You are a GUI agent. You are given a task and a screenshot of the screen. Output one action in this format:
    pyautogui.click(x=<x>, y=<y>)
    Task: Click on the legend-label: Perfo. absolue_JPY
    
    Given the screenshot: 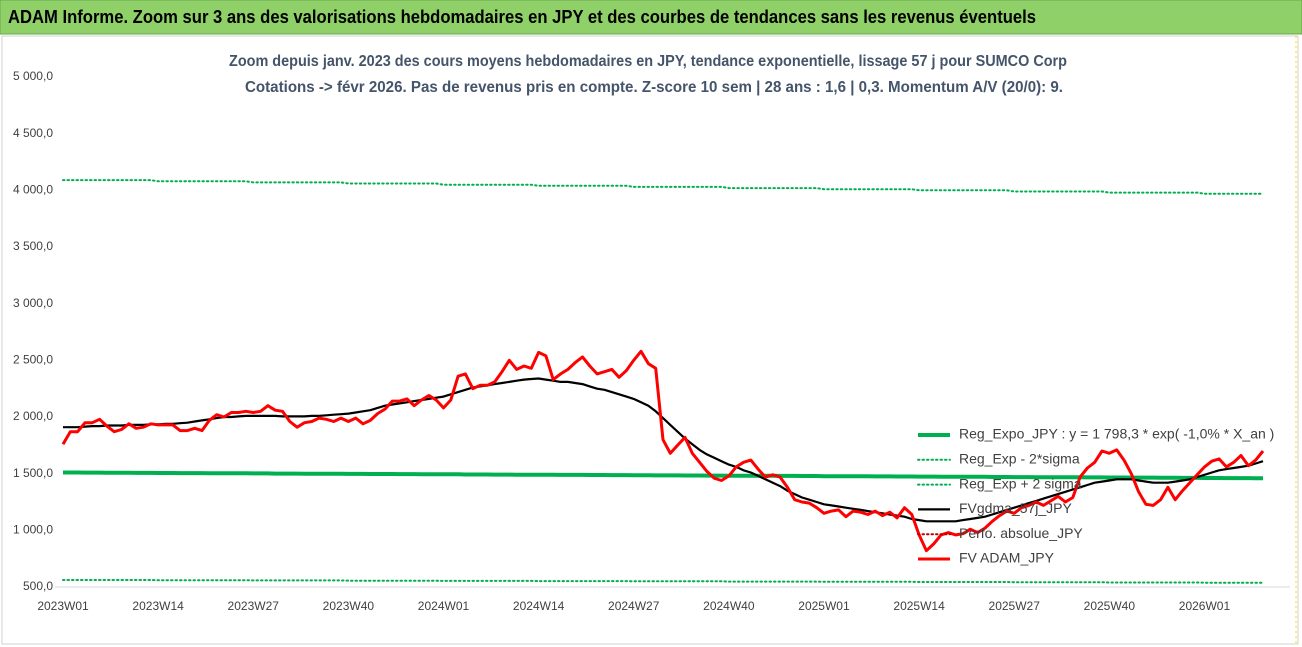 What is the action you would take?
    pyautogui.click(x=1021, y=533)
    